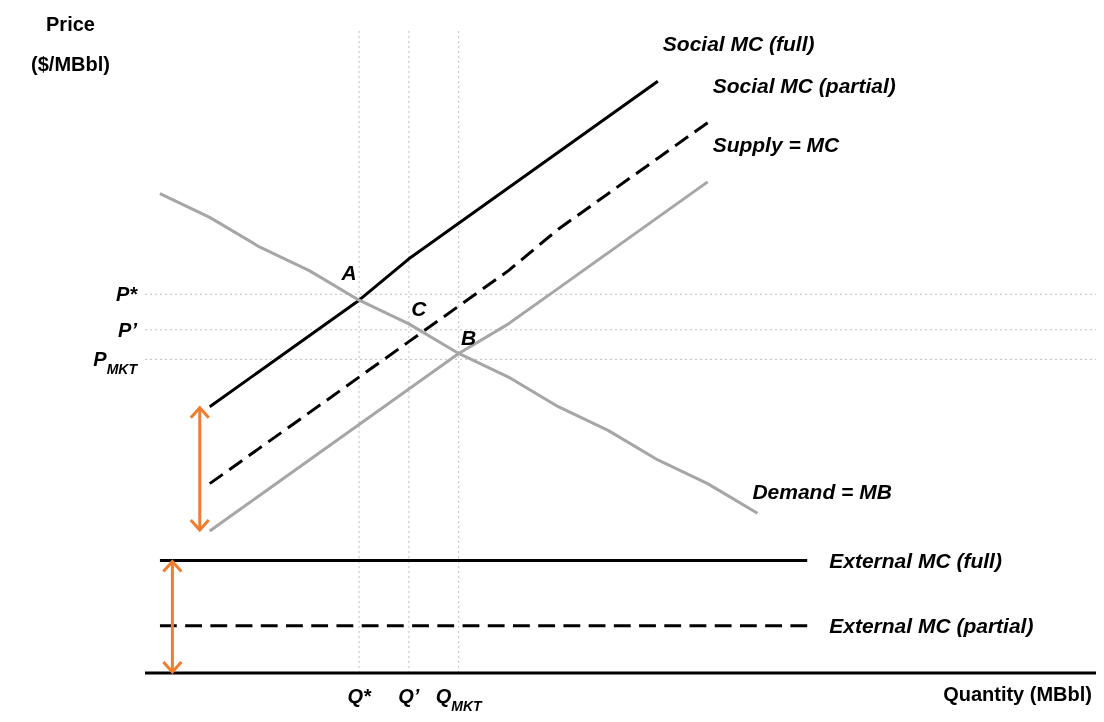  Describe the element at coordinates (1017, 694) in the screenshot. I see `text: Quantity (MBbl)` at that location.